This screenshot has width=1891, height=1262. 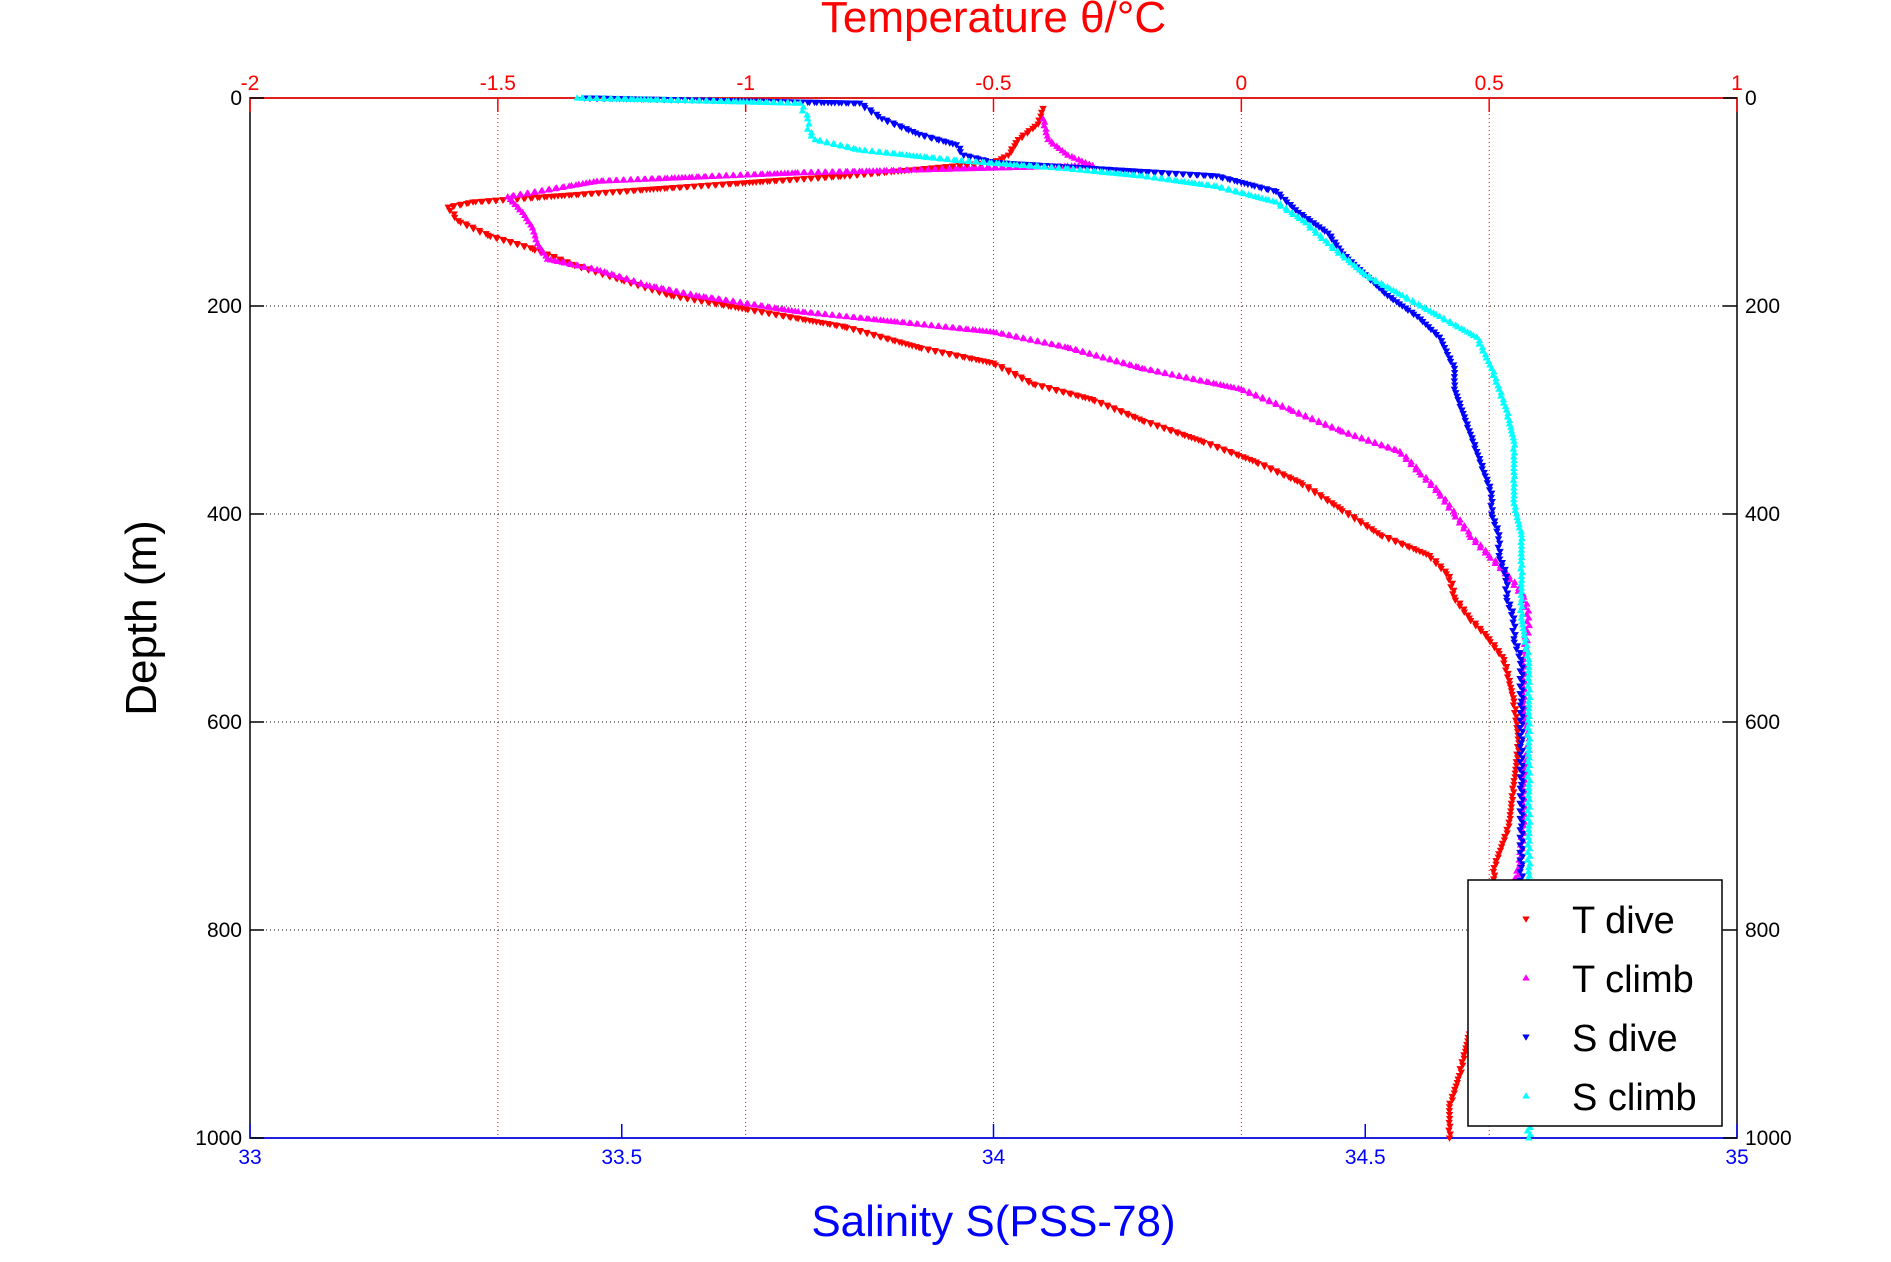 What do you see at coordinates (224, 722) in the screenshot?
I see `left-tick-label: 600` at bounding box center [224, 722].